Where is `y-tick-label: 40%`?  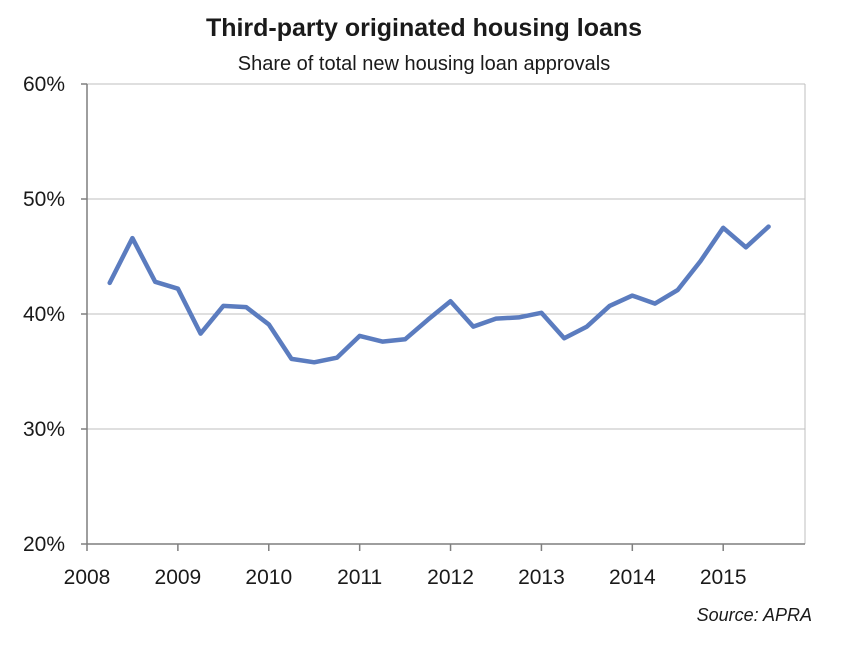
y-tick-label: 40% is located at coordinates (44, 314).